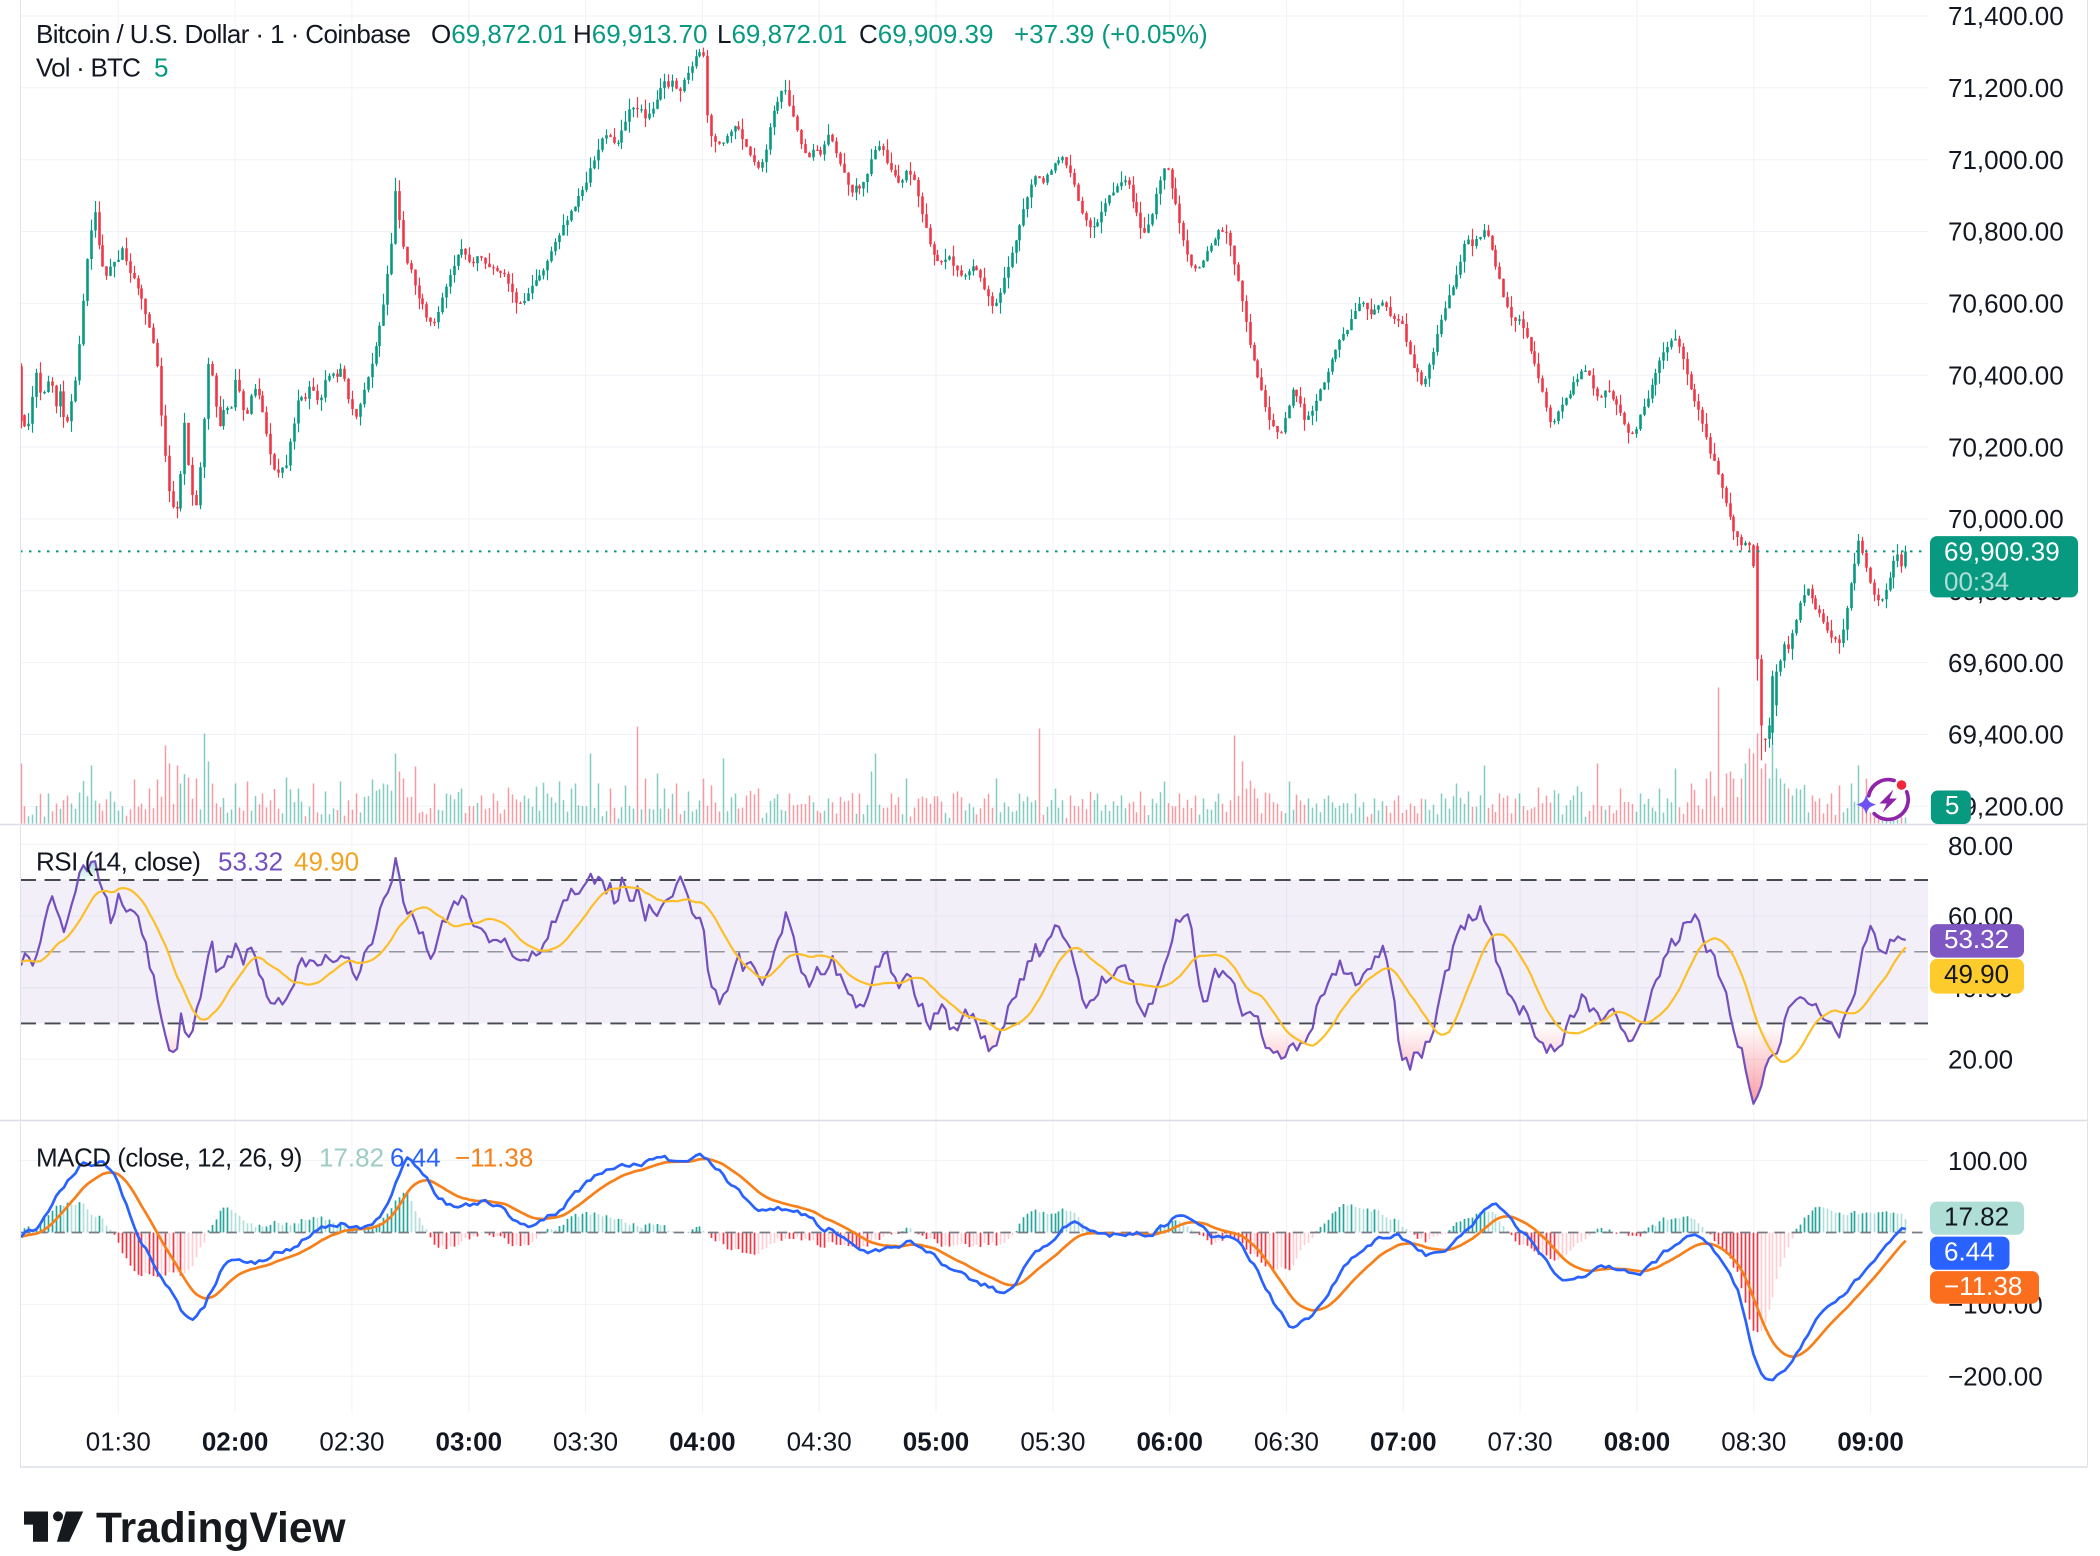 The width and height of the screenshot is (2100, 1556). What do you see at coordinates (2006, 232) in the screenshot?
I see `svg-text: 70,800.00` at bounding box center [2006, 232].